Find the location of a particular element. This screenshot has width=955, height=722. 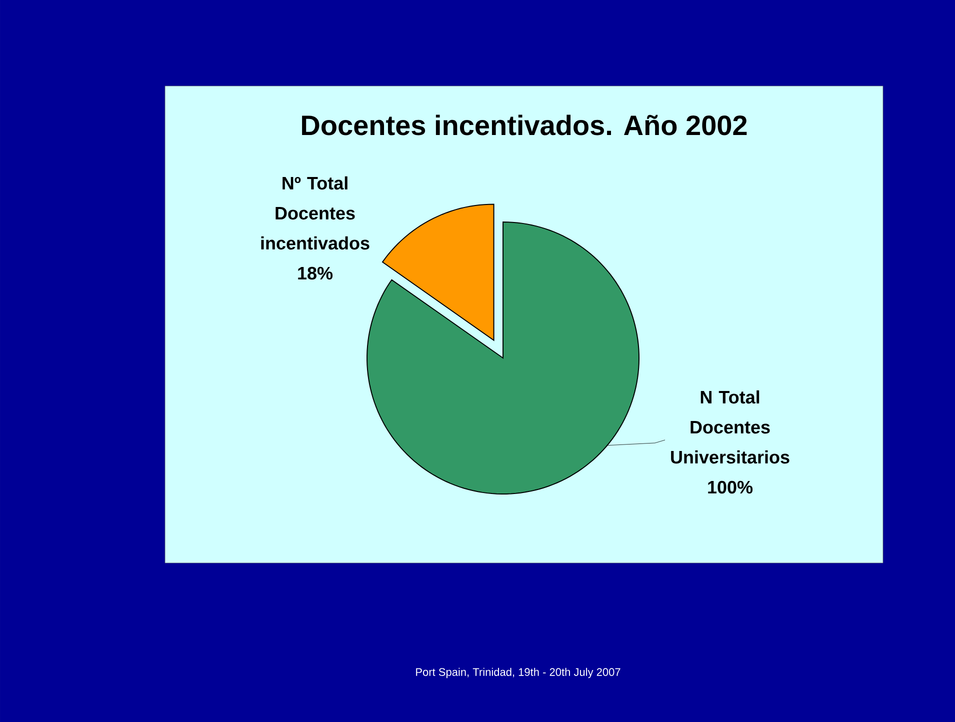

text: Port Spain, Trinidad, 19th - 20th July 2007 is located at coordinates (518, 673).